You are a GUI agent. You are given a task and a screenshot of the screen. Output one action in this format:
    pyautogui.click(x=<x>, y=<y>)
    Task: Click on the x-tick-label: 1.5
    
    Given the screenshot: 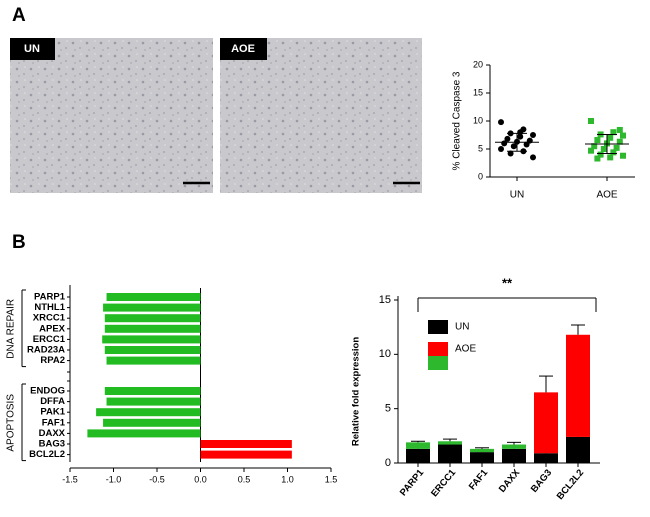 What is the action you would take?
    pyautogui.click(x=331, y=479)
    